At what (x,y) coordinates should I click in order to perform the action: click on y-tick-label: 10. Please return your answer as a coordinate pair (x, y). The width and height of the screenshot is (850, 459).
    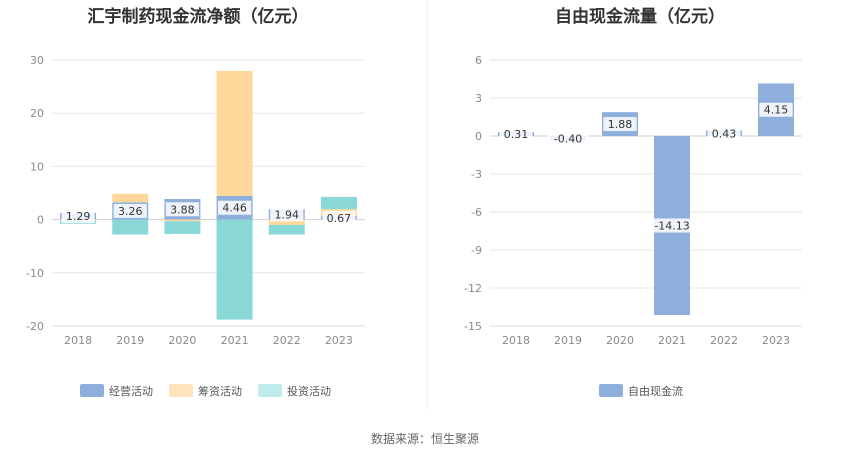
    Looking at the image, I should click on (37, 166).